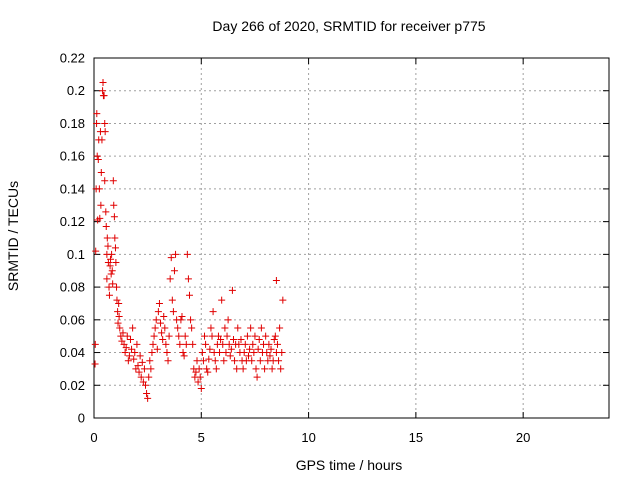 The image size is (640, 480). What do you see at coordinates (72, 352) in the screenshot?
I see `y-tick-label: 0.04` at bounding box center [72, 352].